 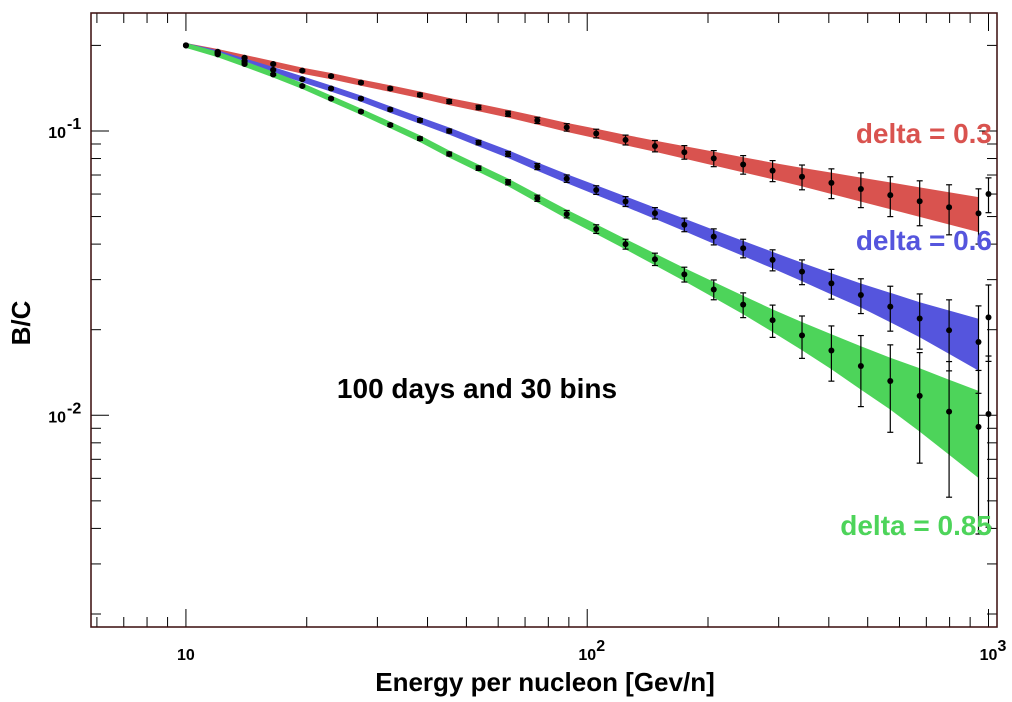 What do you see at coordinates (545, 682) in the screenshot?
I see `x-axis-label: Energy per nucleon [Gev/n]` at bounding box center [545, 682].